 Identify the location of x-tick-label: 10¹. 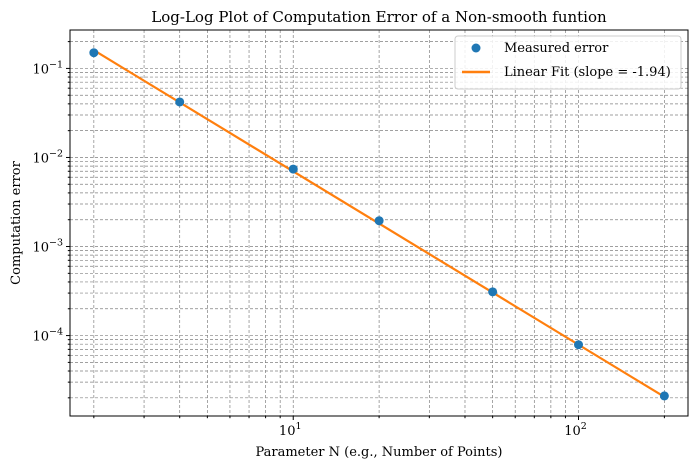
(290, 430).